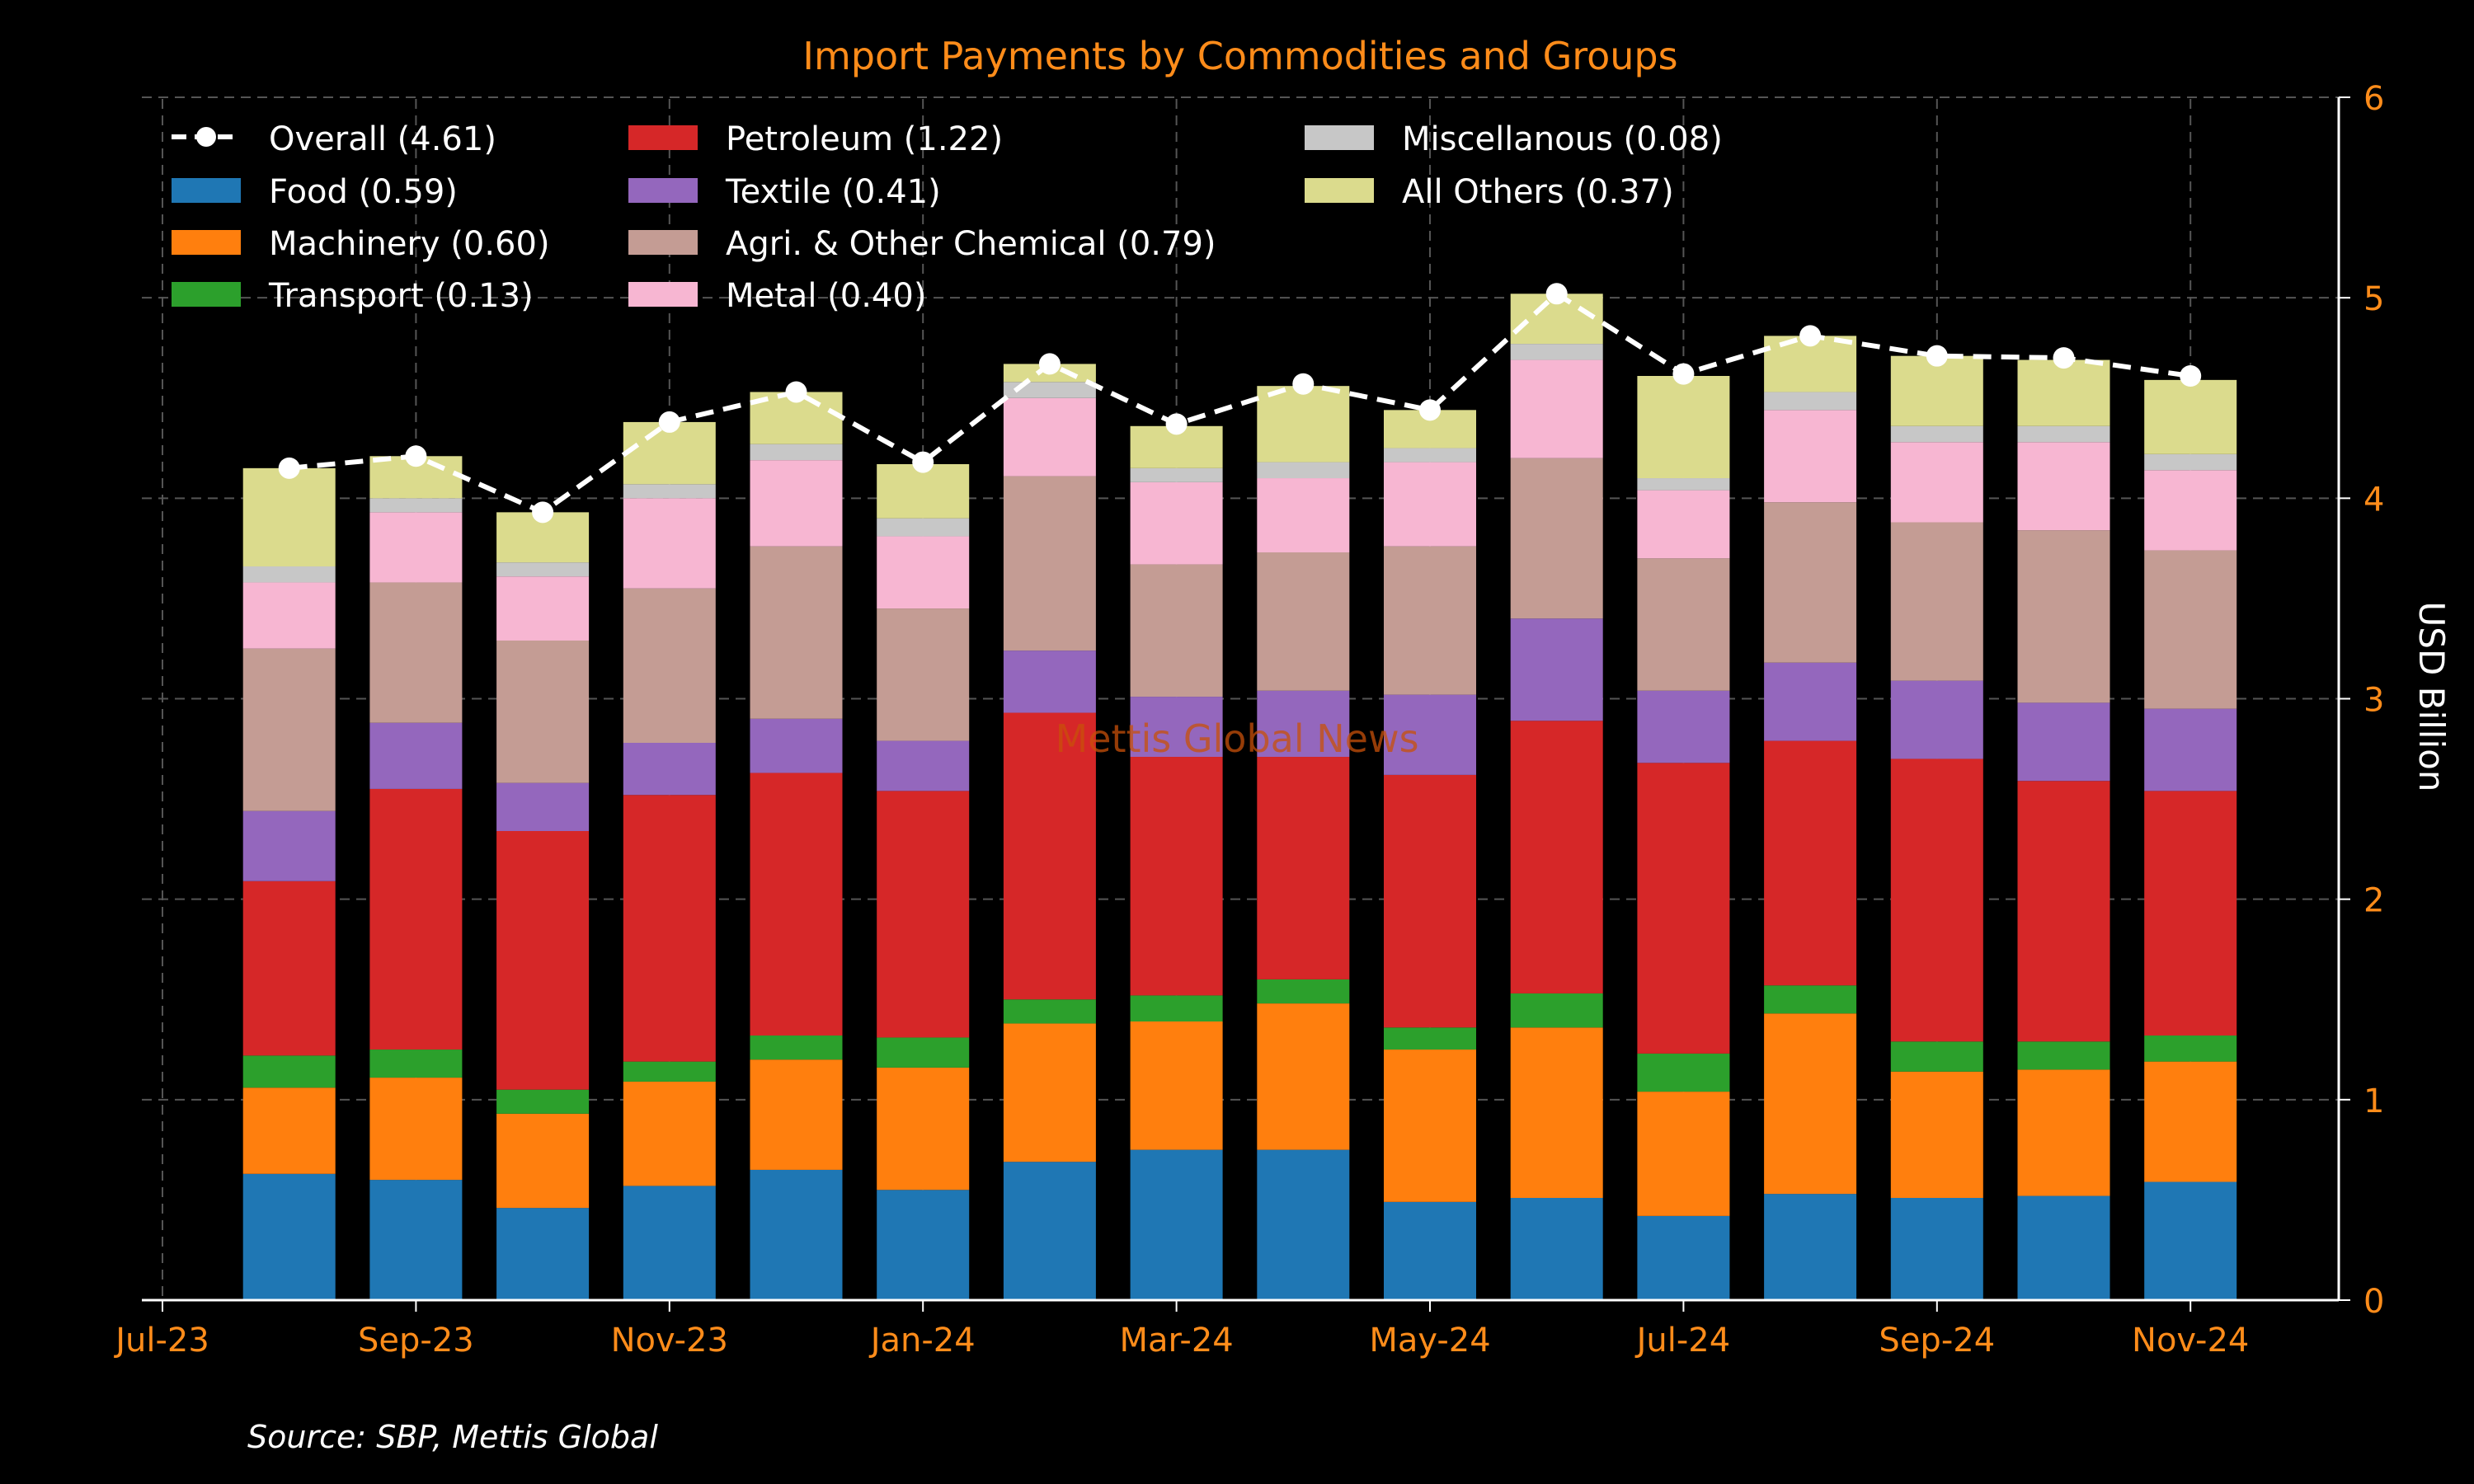 This screenshot has width=2474, height=1484. I want to click on legend-item-6: Textile (0.41), so click(784, 192).